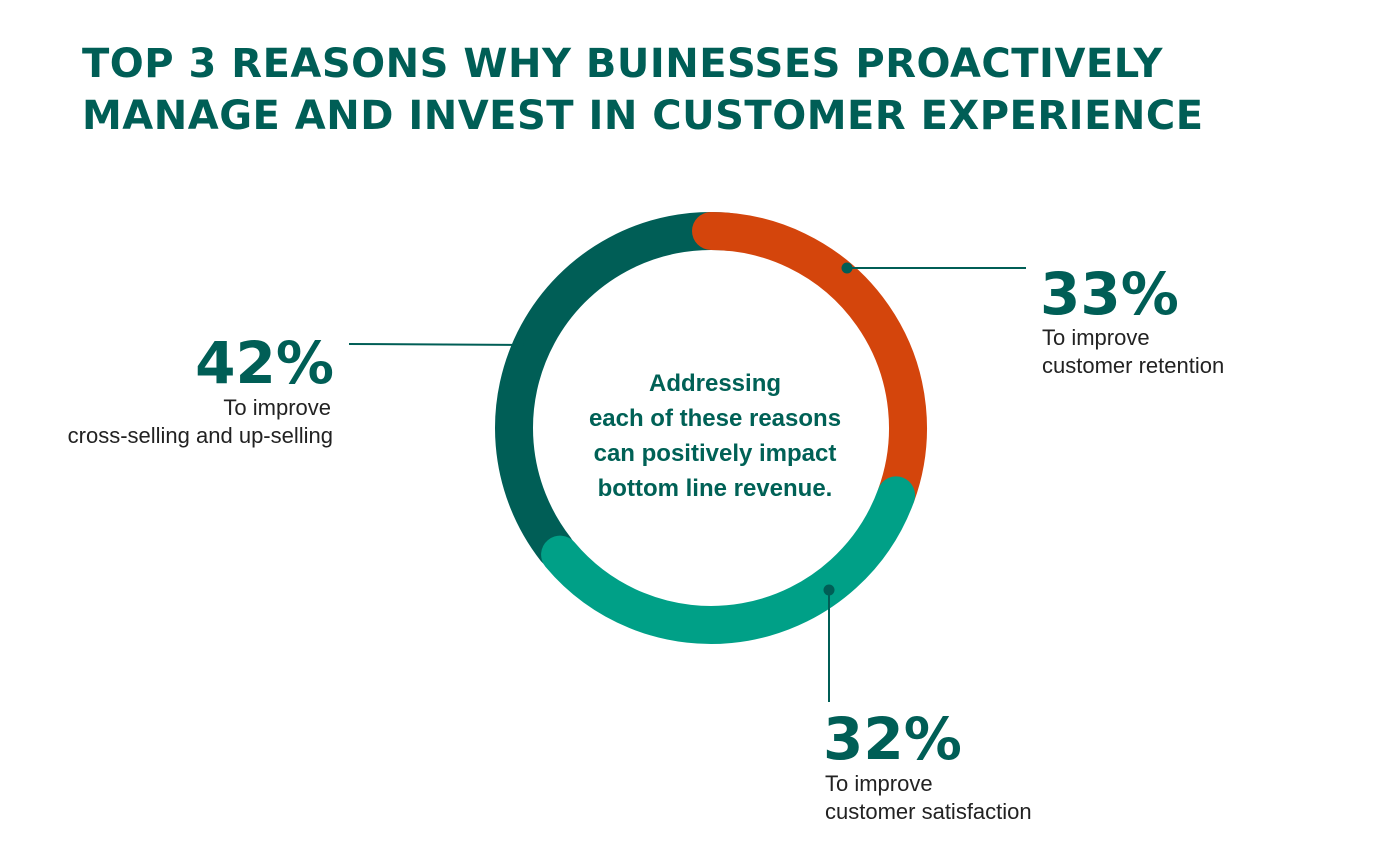  What do you see at coordinates (728, 560) in the screenshot?
I see `donut-segment-satisfaction` at bounding box center [728, 560].